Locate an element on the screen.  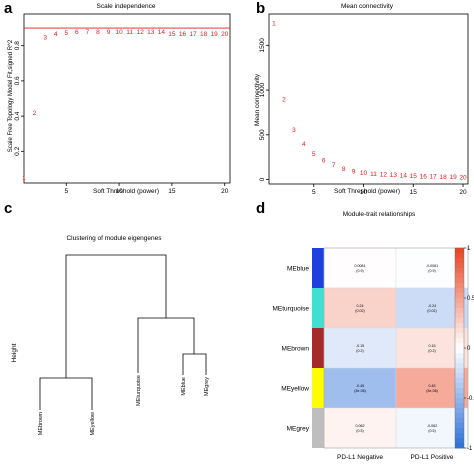
panel-label-c: c is located at coordinates (8, 208).